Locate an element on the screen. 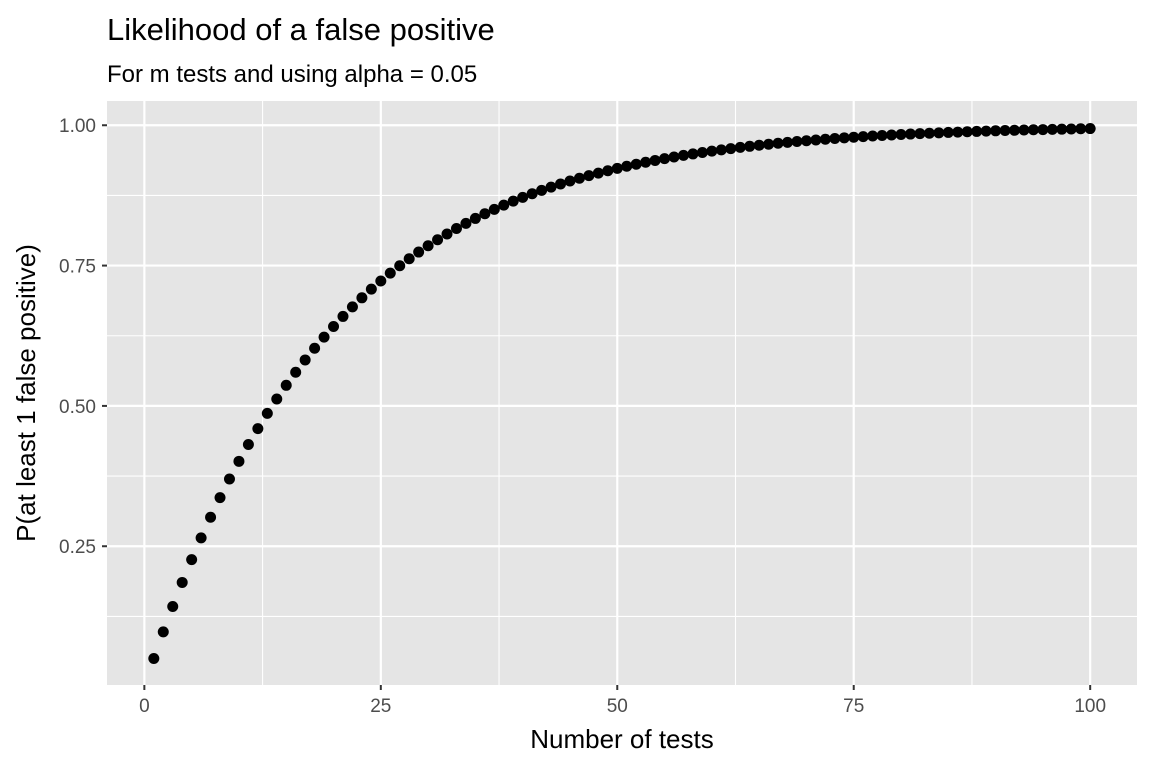 The image size is (1152, 768). y-axis-title: P(at least 1 false positive) is located at coordinates (26, 393).